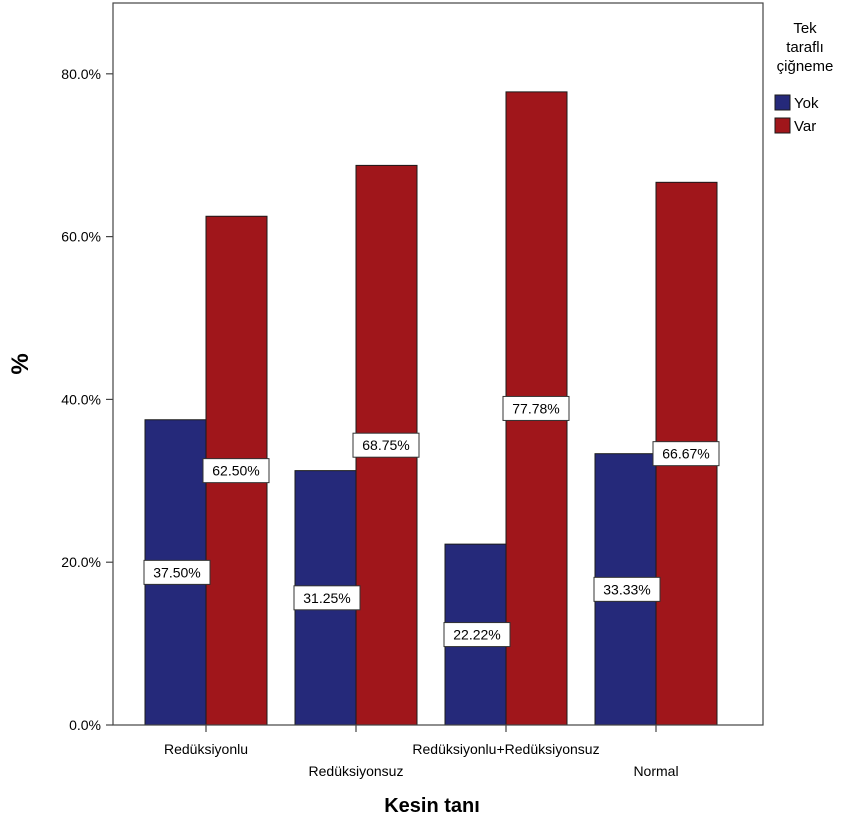  I want to click on legend-swatch-yok, so click(782, 102).